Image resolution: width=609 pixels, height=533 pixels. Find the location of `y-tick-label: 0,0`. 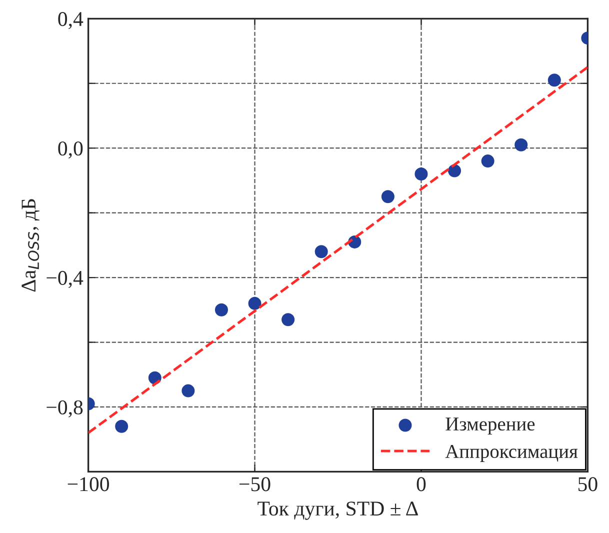

y-tick-label: 0,0 is located at coordinates (70, 150).